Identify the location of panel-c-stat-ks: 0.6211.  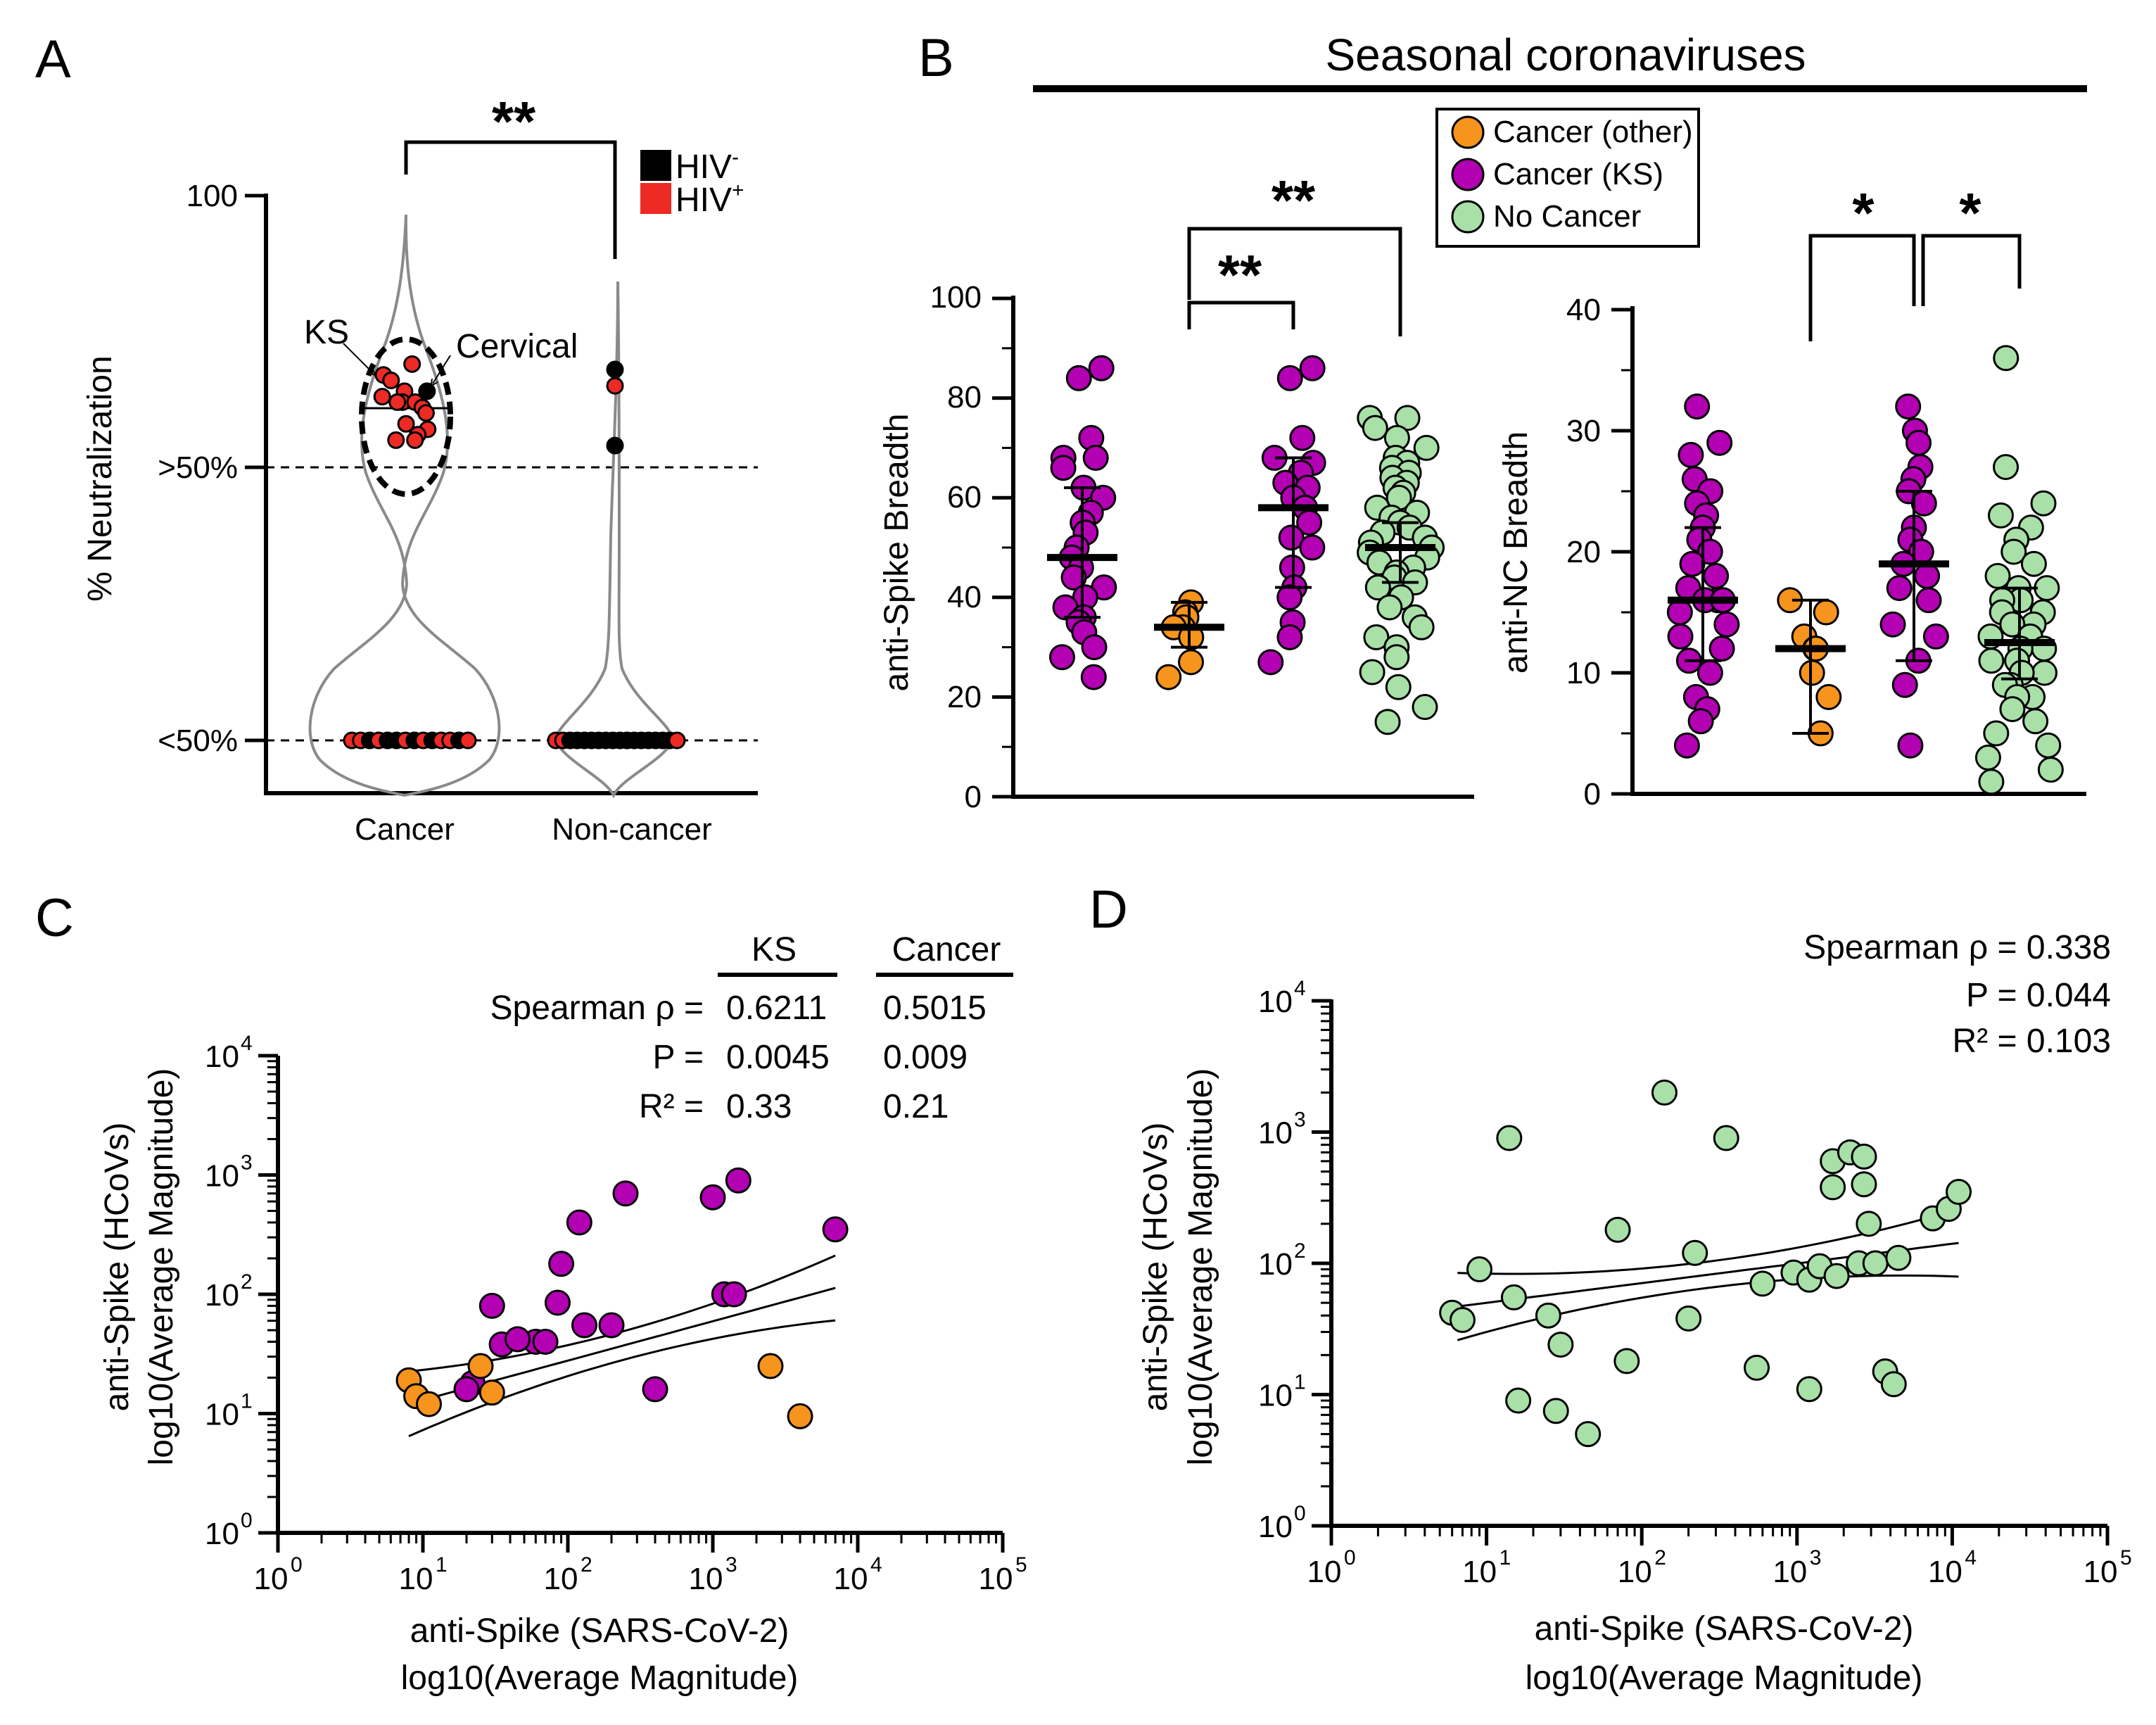
(776, 1008).